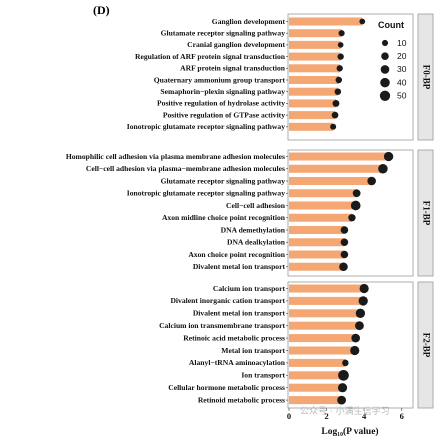  I want to click on x-axis-title: Log₁₀(P value), so click(349, 431).